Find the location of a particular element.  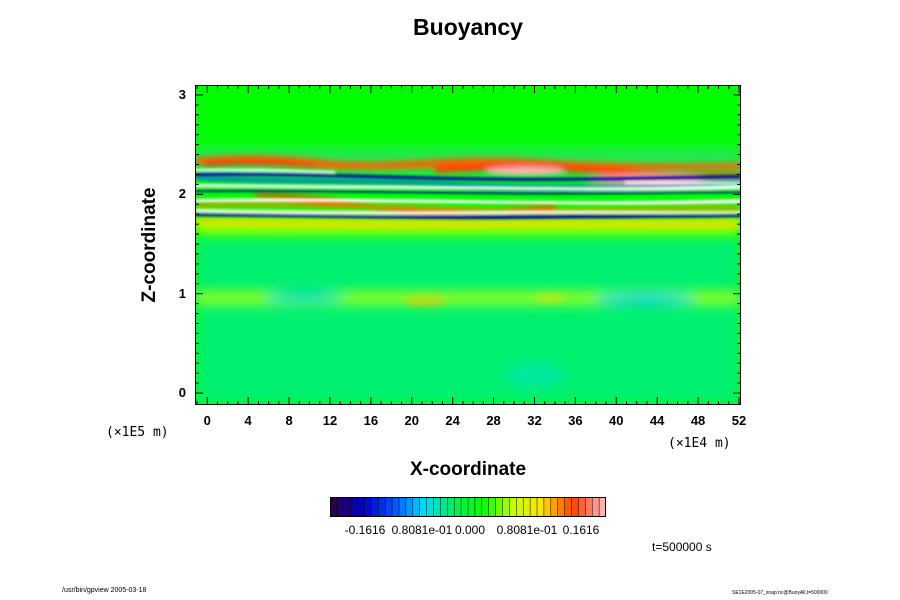

chart-title: Buoyancy is located at coordinates (468, 27).